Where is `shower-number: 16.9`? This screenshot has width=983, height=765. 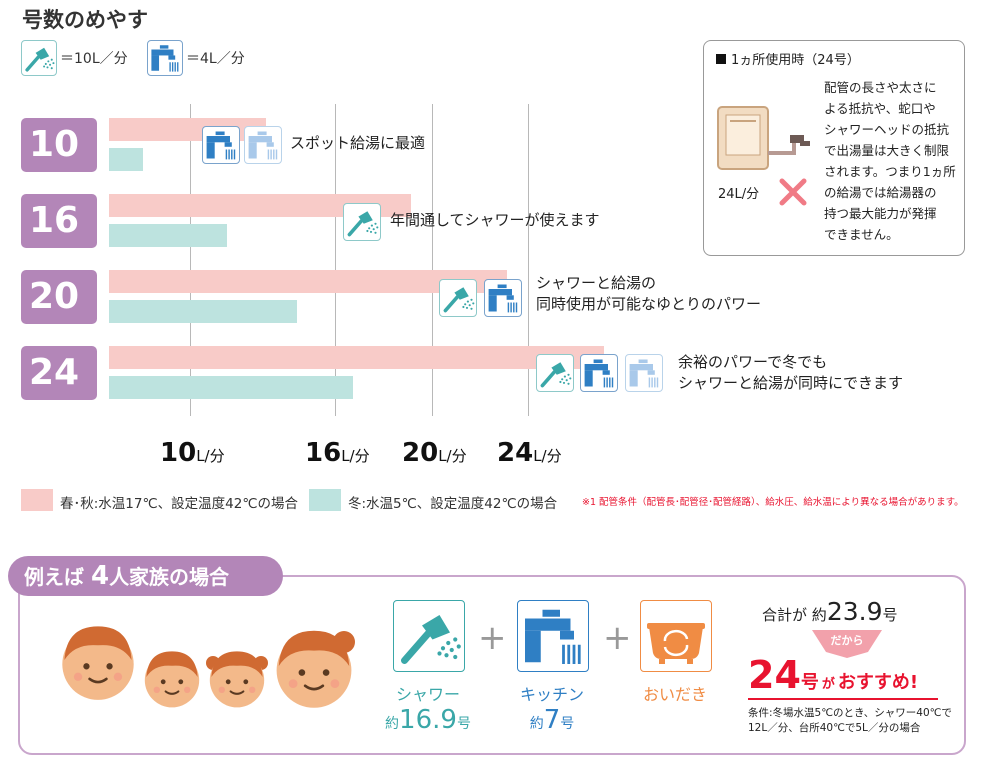 shower-number: 16.9 is located at coordinates (428, 720).